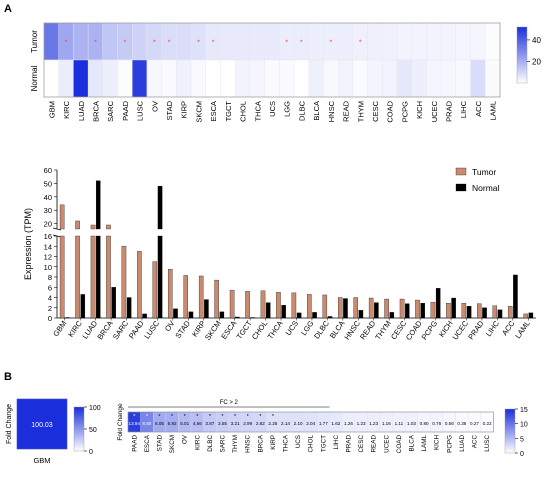  Describe the element at coordinates (437, 442) in the screenshot. I see `column-label: KICH` at that location.